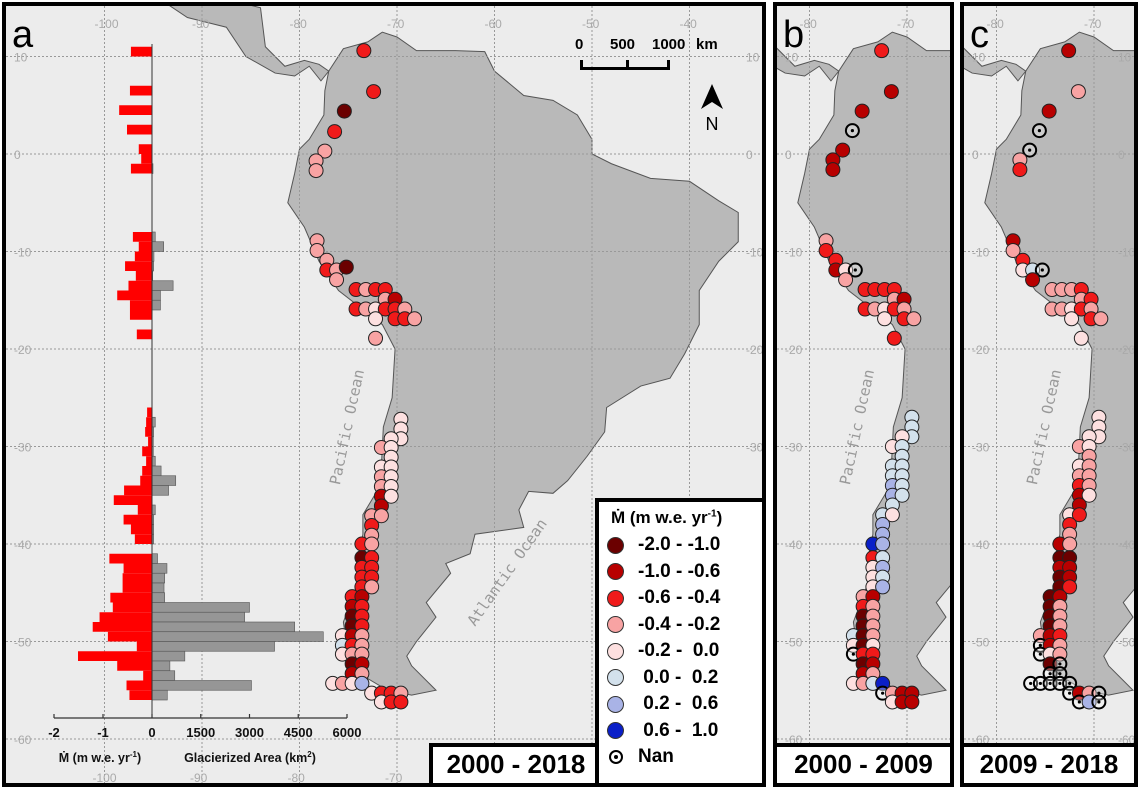 The width and height of the screenshot is (1140, 789). I want to click on legend-item: 0.6 - 1.0, so click(684, 731).